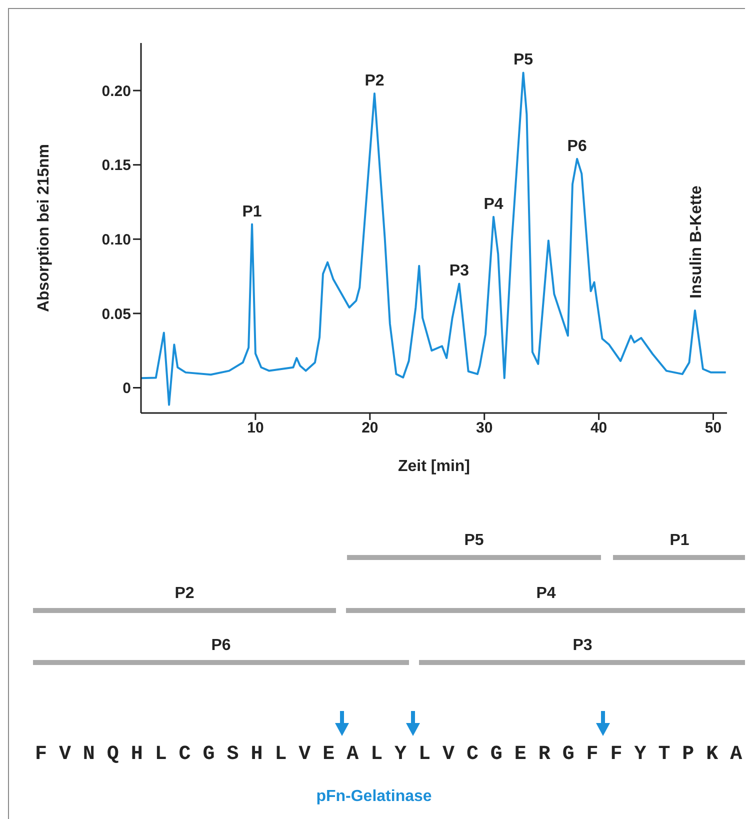 The width and height of the screenshot is (752, 819). I want to click on annotation: Insulin B-Kette, so click(696, 241).